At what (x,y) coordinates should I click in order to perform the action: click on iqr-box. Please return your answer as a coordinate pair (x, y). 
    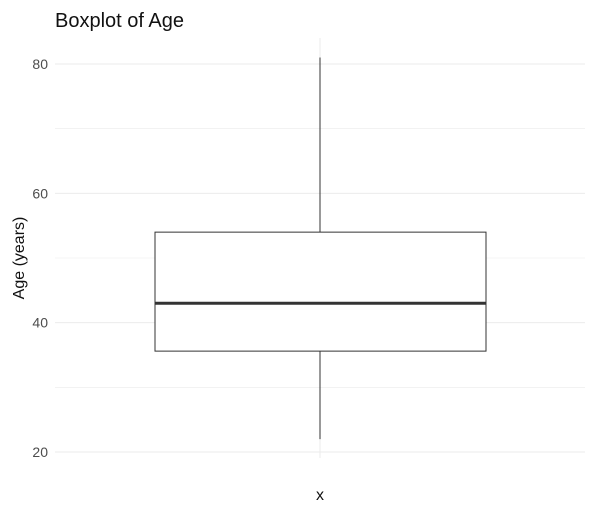
    Looking at the image, I should click on (320, 291).